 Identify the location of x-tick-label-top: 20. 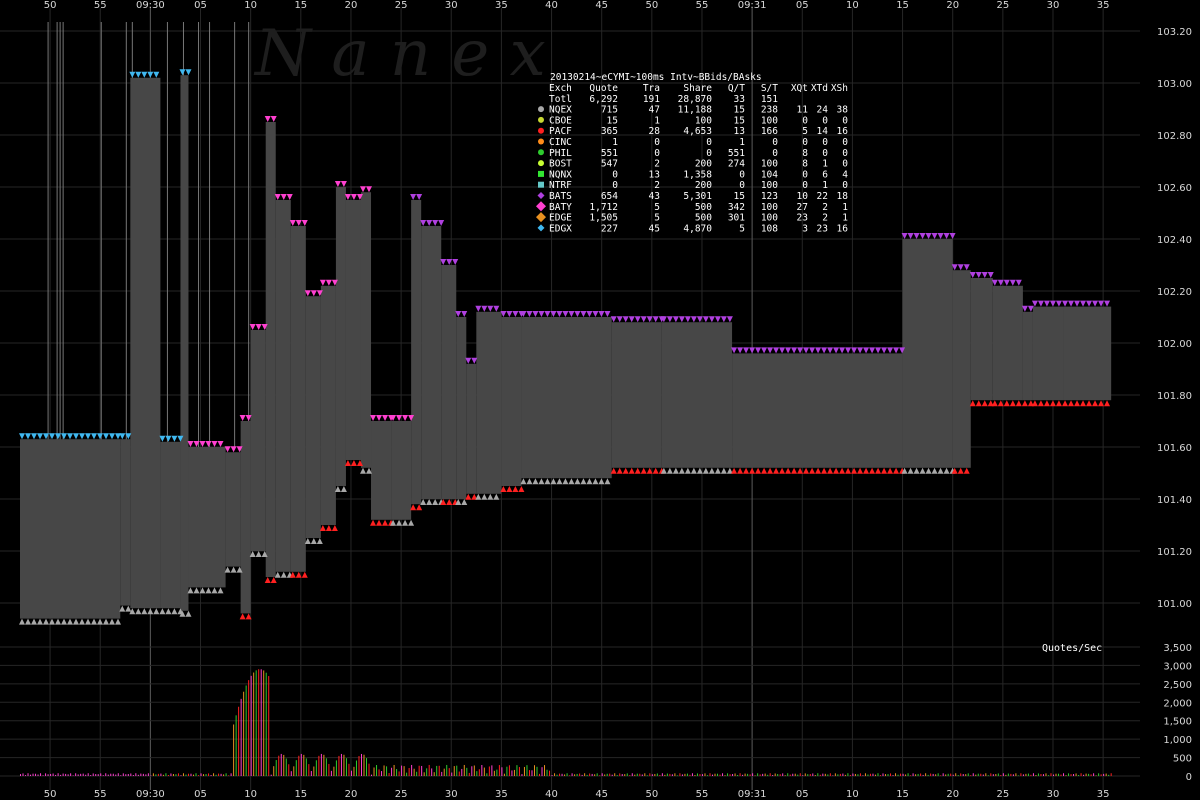
(952, 5).